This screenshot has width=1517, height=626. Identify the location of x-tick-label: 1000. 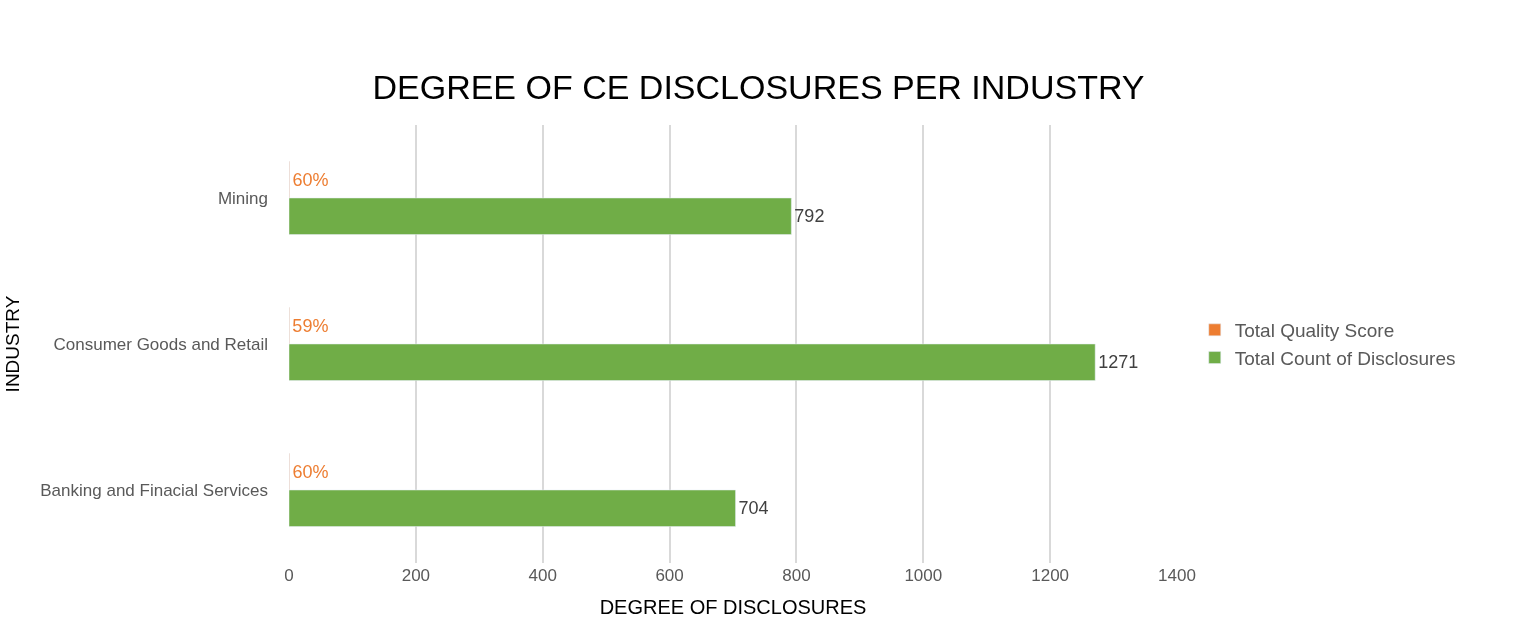
(923, 575).